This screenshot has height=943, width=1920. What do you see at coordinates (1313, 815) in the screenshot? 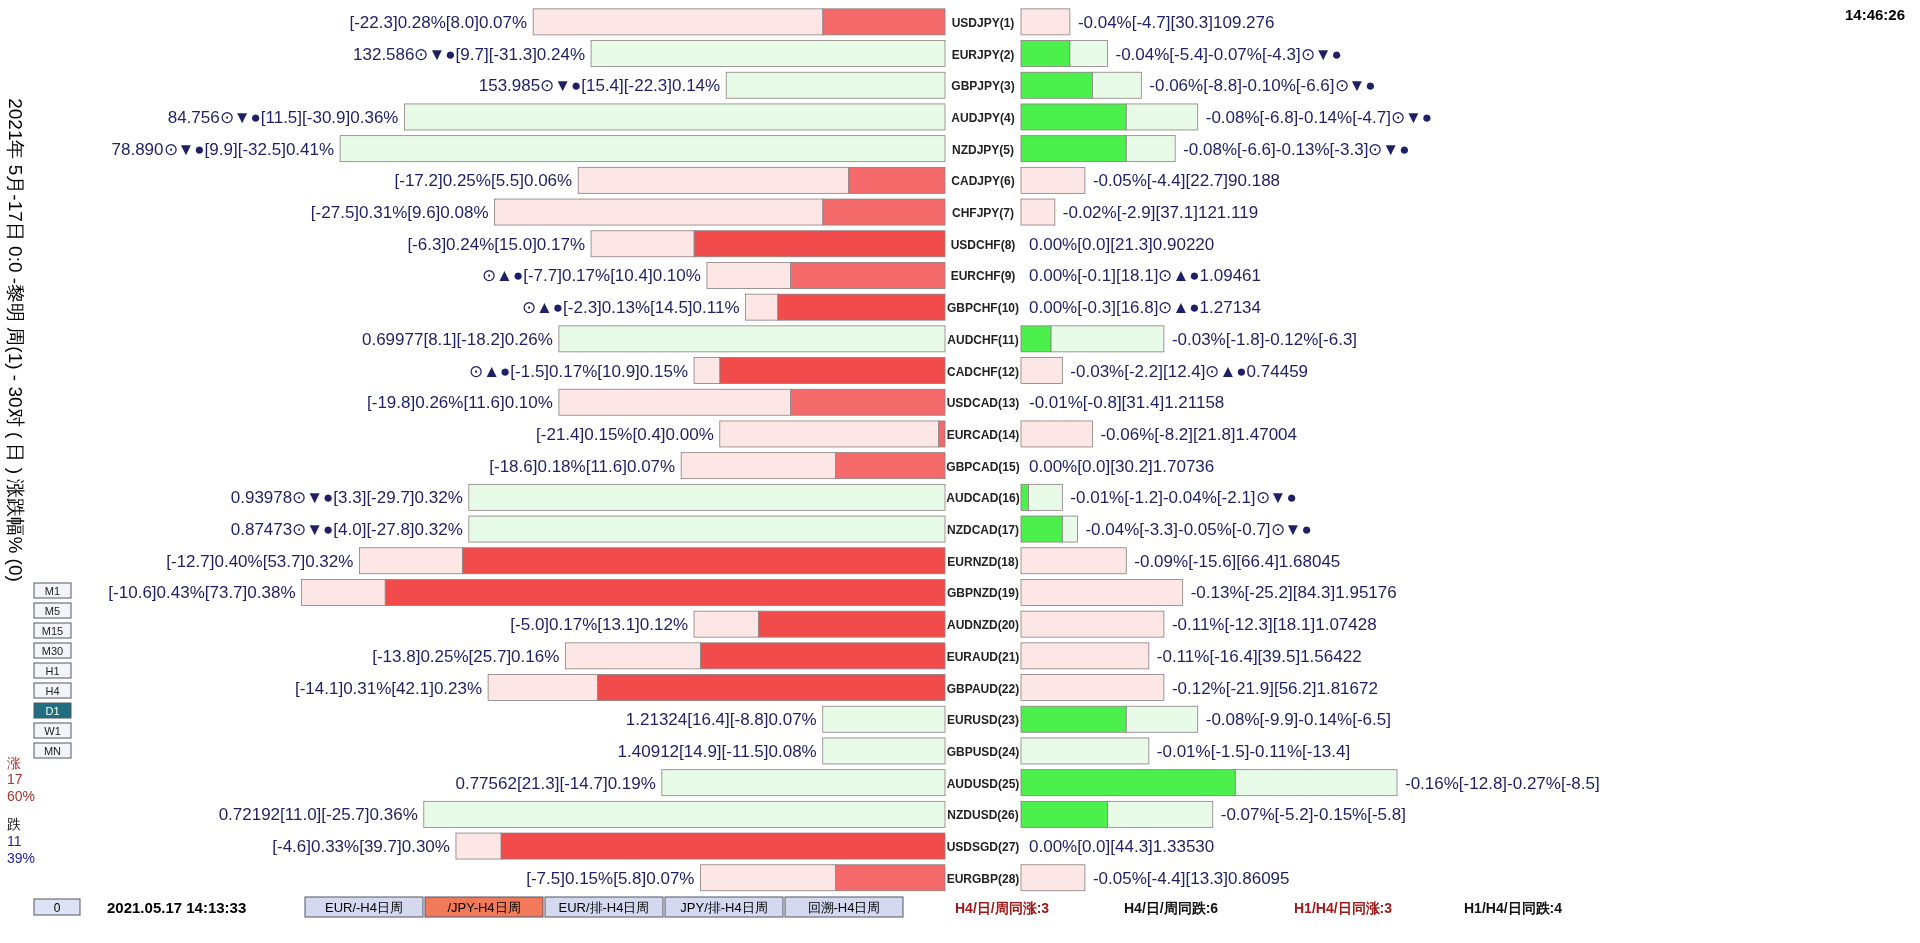
I see `annotation: -0.07%[-5.2]-0.15%[-5.8]` at bounding box center [1313, 815].